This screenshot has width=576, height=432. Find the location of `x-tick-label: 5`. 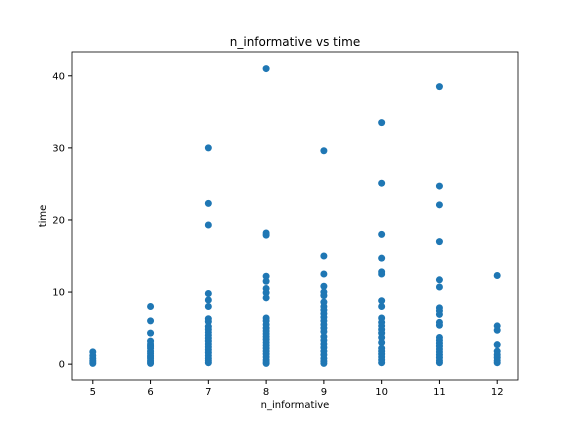

x-tick-label: 5 is located at coordinates (93, 392).